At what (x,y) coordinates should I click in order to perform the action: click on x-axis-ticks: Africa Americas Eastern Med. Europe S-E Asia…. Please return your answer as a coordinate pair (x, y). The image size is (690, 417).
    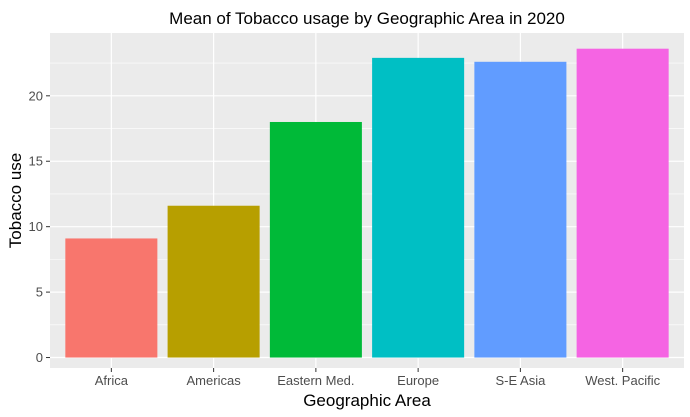
    Looking at the image, I should click on (378, 378).